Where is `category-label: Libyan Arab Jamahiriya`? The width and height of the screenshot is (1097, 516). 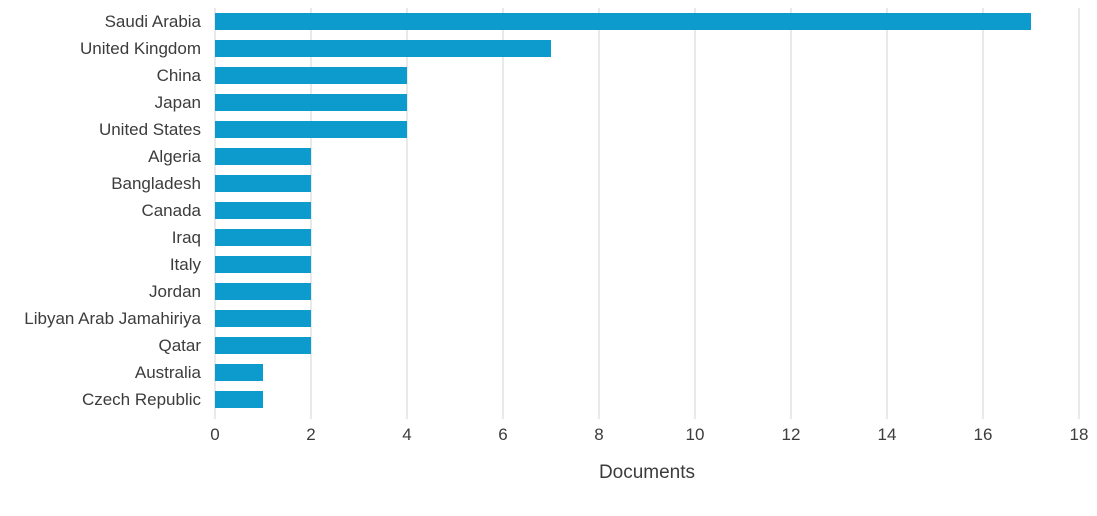
category-label: Libyan Arab Jamahiriya is located at coordinates (112, 318).